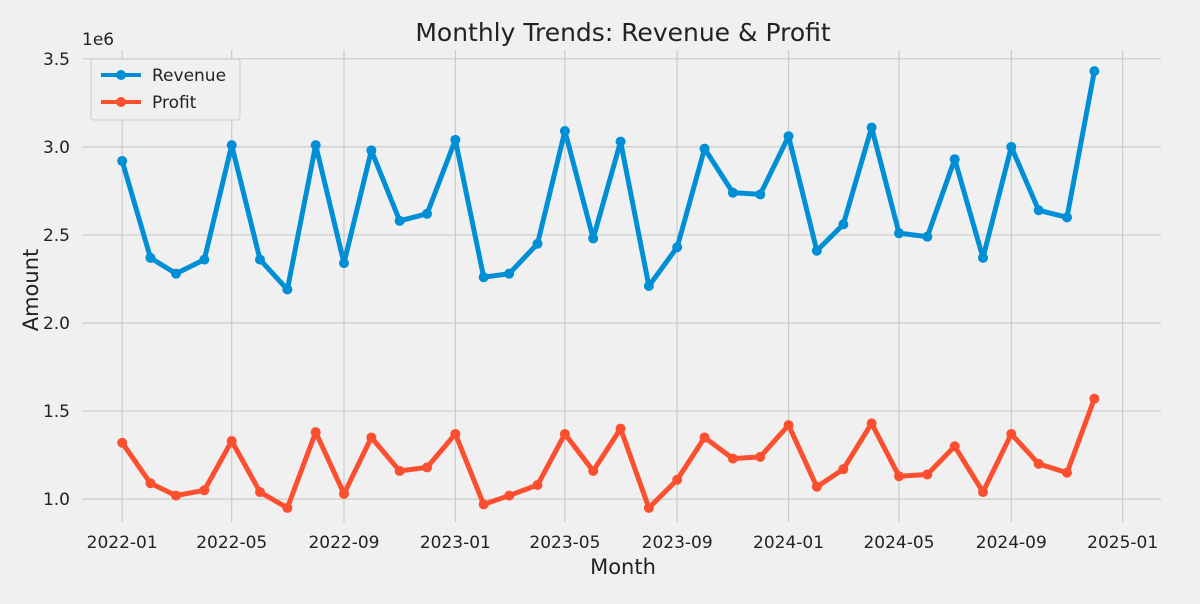  I want to click on y-tick-label: 3.5, so click(56, 60).